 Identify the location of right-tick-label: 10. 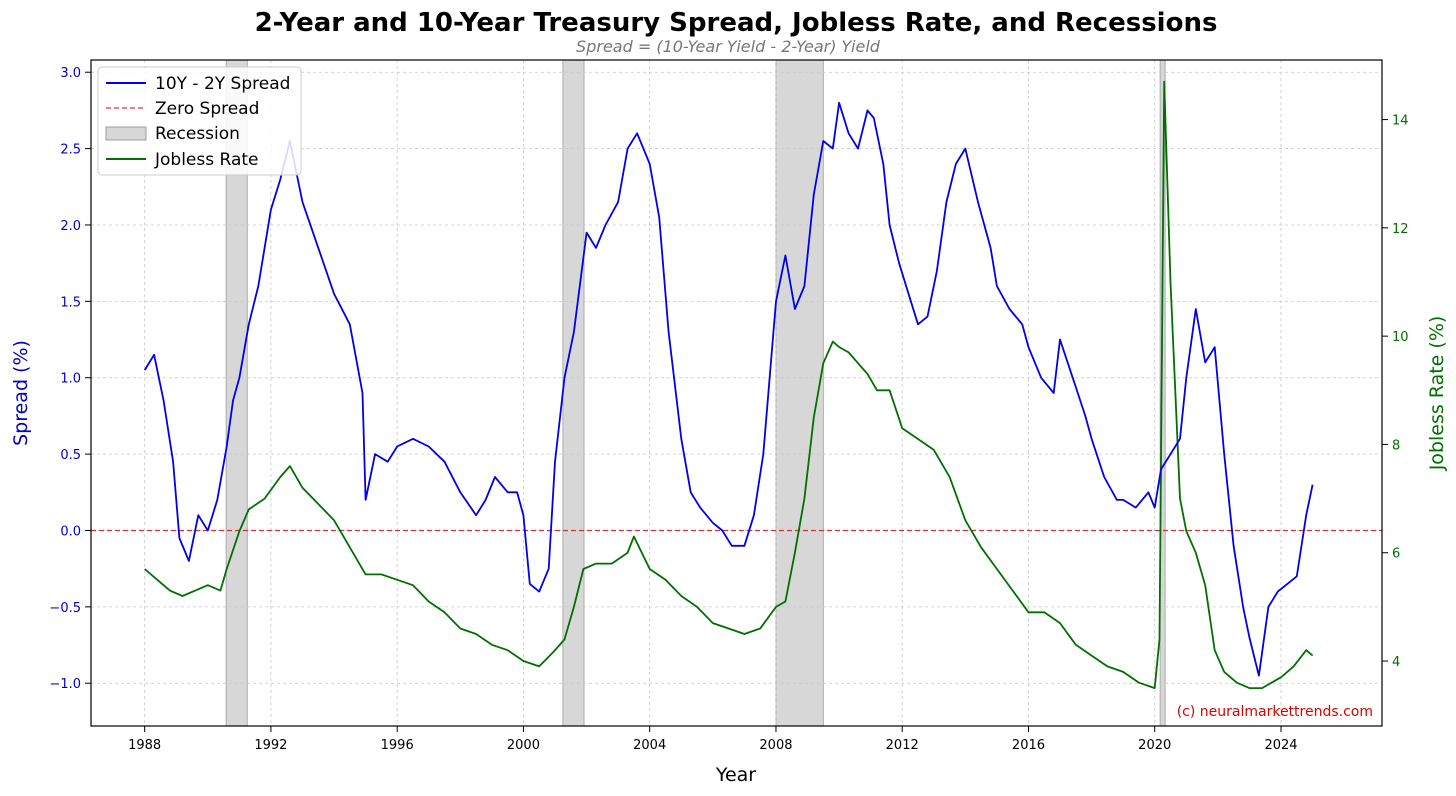
(1400, 337).